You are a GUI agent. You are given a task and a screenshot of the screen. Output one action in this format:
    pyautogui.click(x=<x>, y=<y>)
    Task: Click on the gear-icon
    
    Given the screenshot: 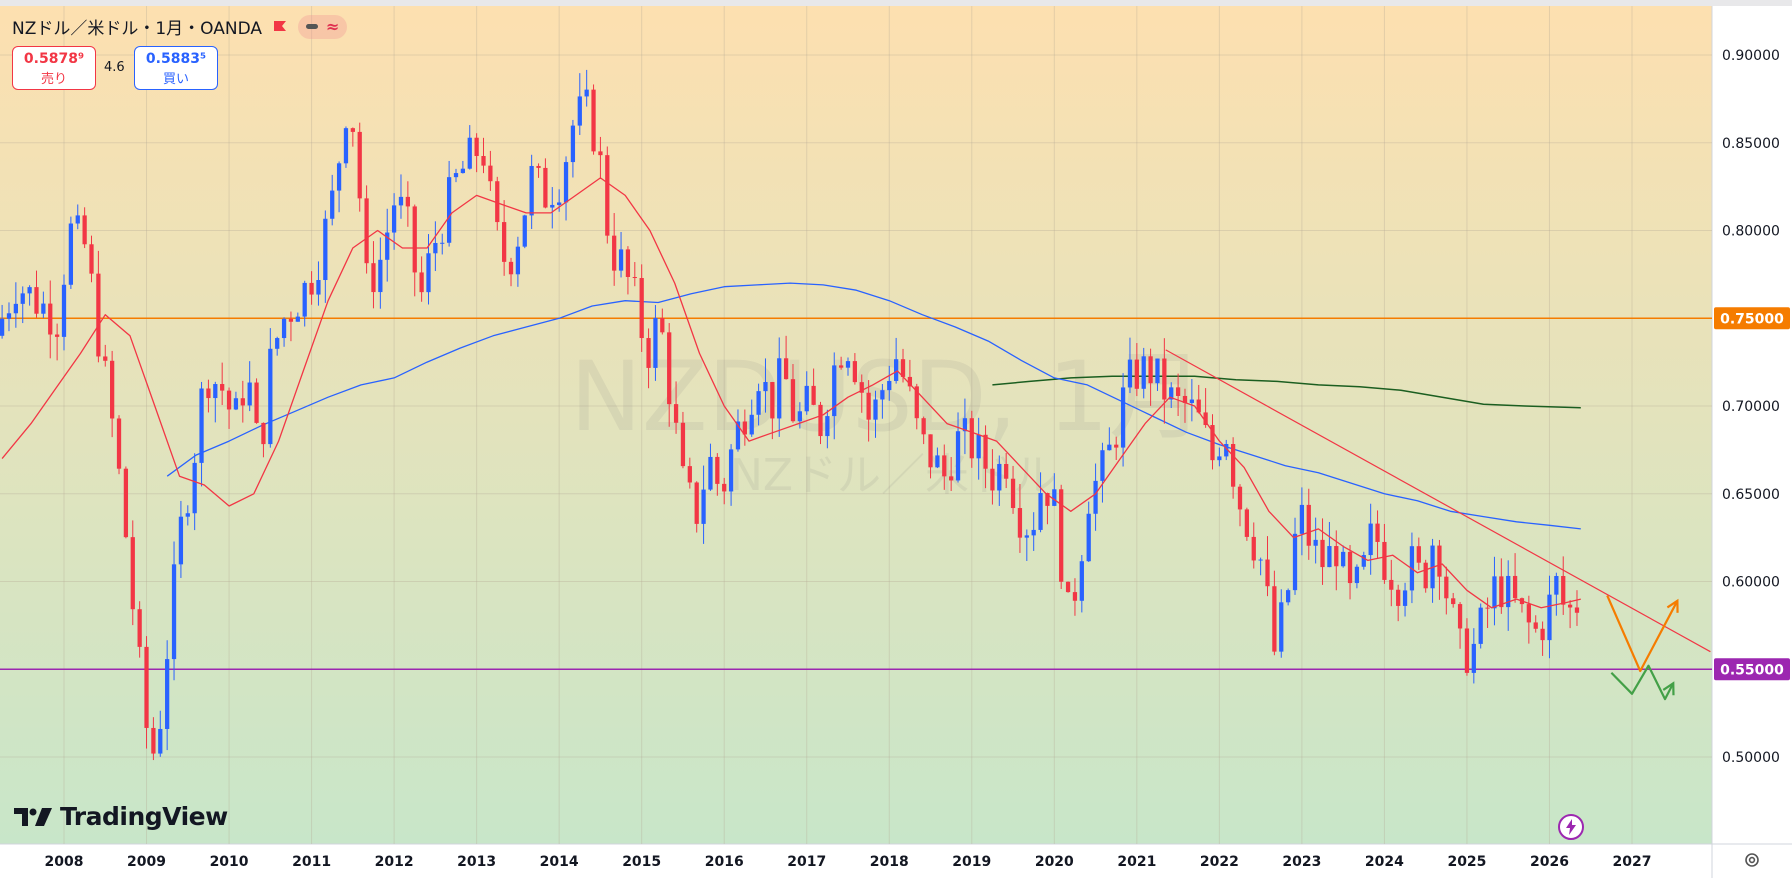 What is the action you would take?
    pyautogui.click(x=1752, y=860)
    